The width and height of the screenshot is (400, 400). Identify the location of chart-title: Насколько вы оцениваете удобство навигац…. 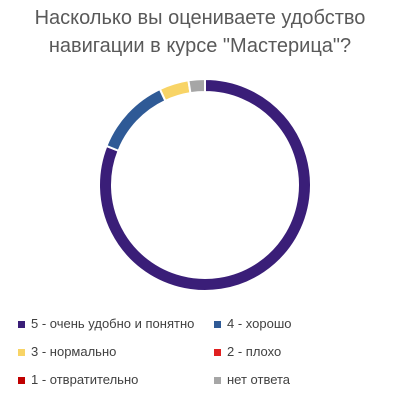
(200, 32).